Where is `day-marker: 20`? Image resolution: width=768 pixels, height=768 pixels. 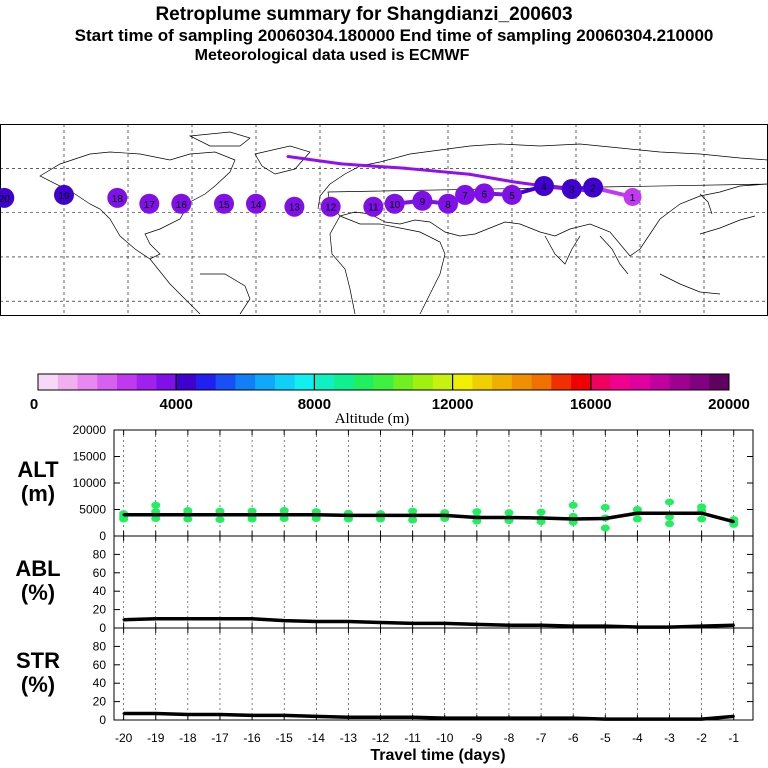
day-marker: 20 is located at coordinates (7, 197).